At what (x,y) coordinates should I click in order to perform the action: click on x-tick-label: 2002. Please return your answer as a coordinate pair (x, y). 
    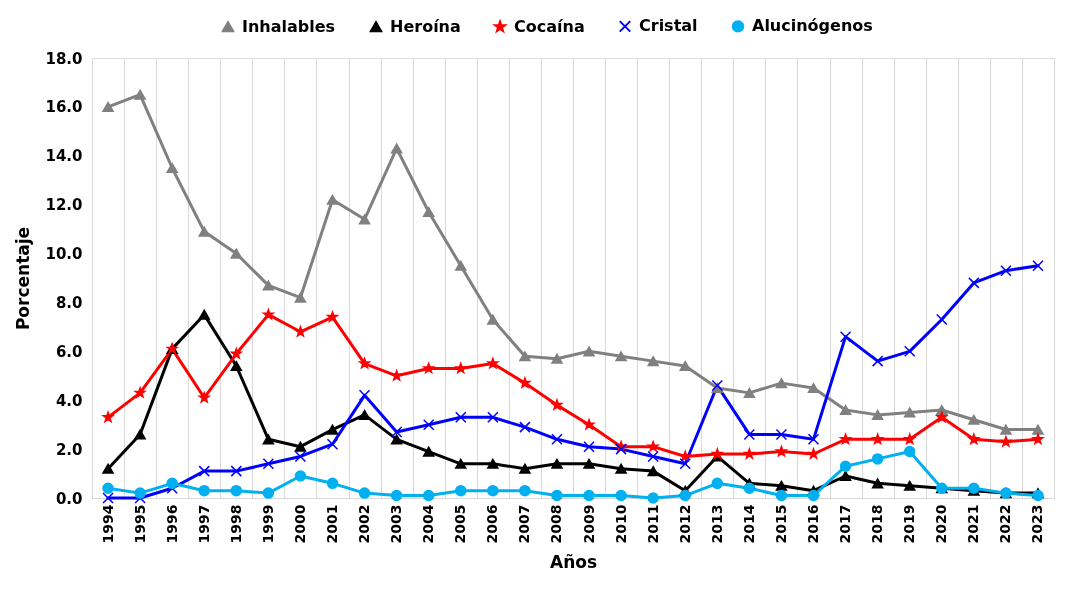
    Looking at the image, I should click on (364, 524).